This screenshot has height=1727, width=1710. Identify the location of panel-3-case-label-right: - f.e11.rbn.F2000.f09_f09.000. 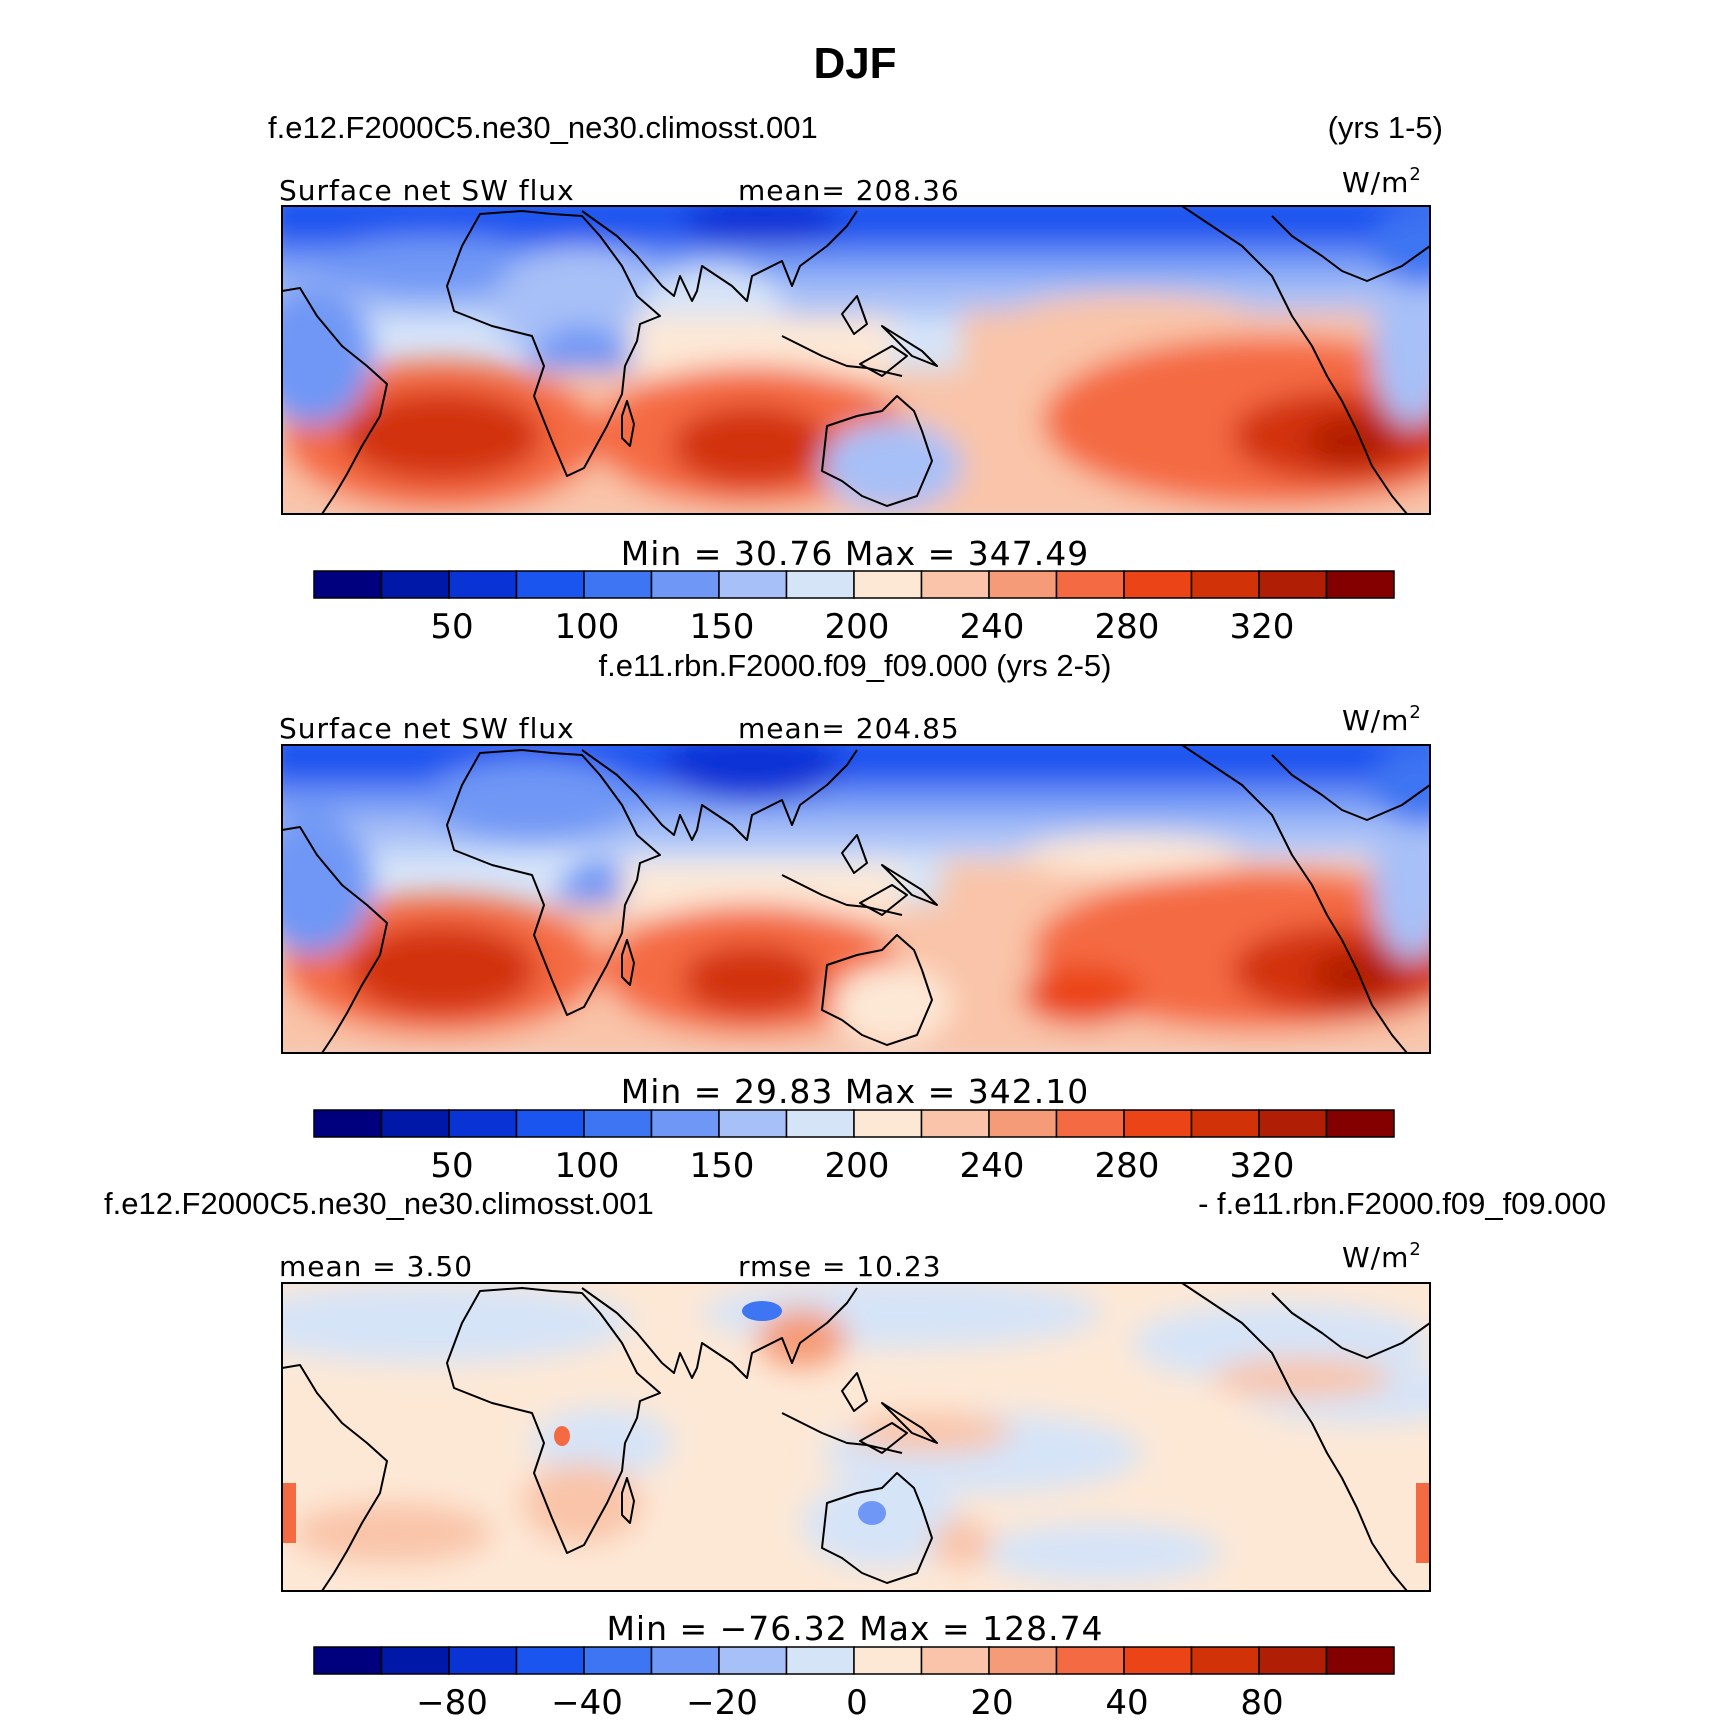
(1402, 1203).